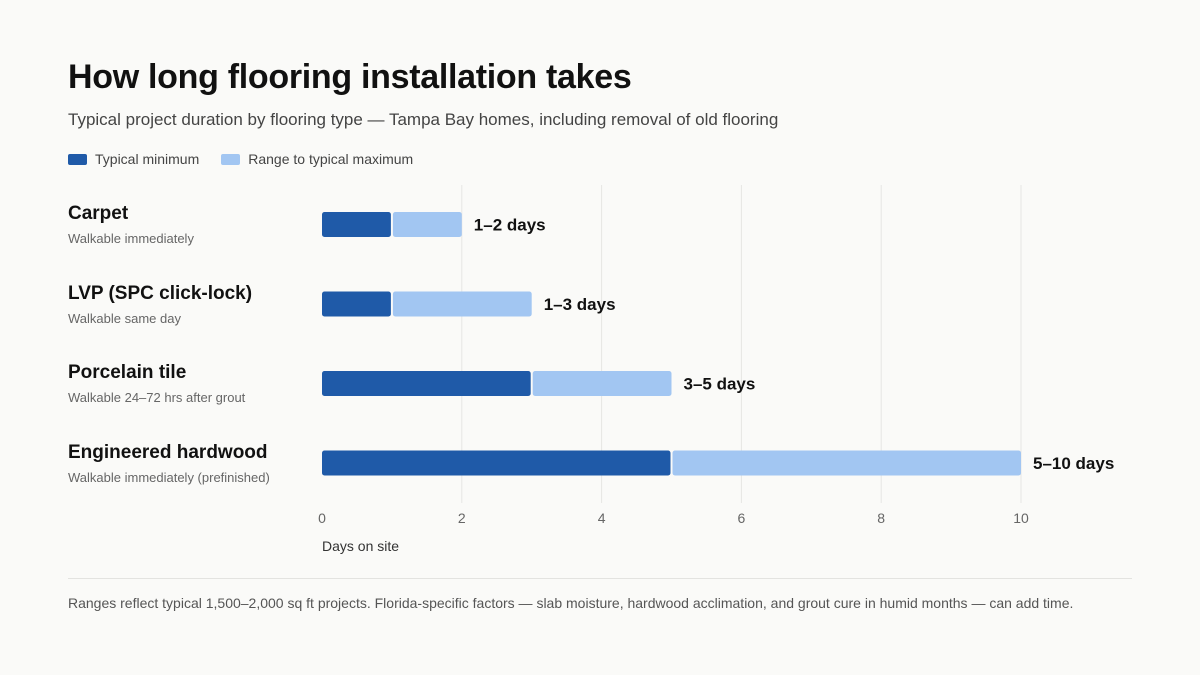  Describe the element at coordinates (881, 518) in the screenshot. I see `x-tick-label-4: 8` at that location.